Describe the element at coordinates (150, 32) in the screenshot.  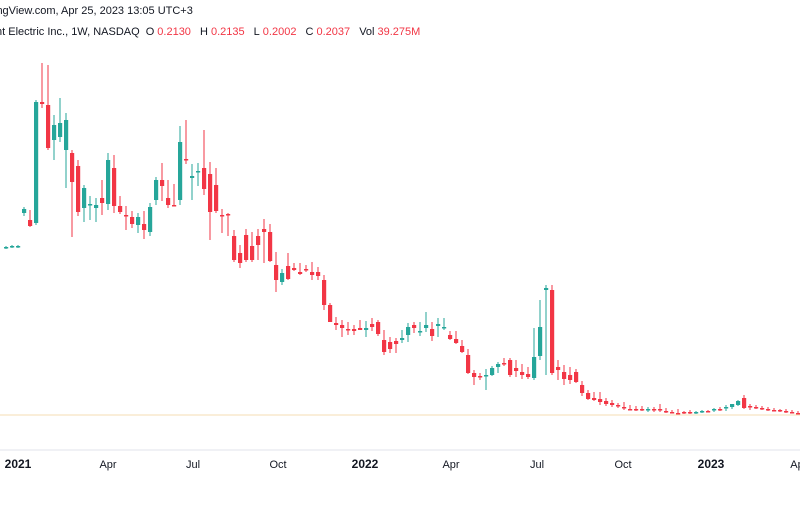
I see `open-label: O` at that location.